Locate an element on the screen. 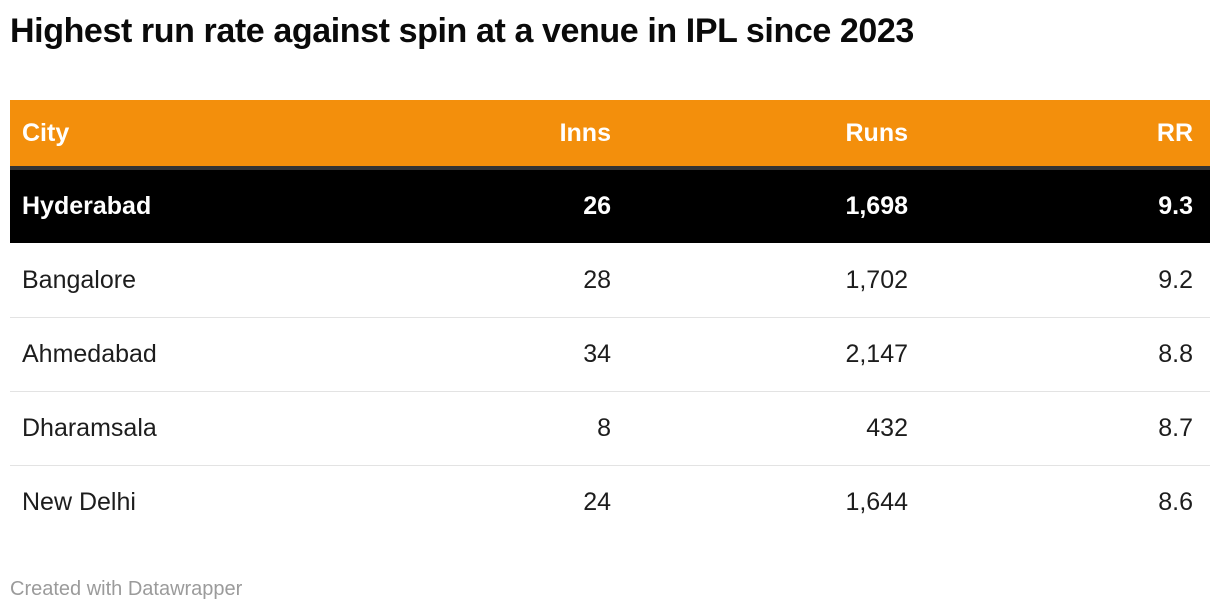  cell-runs: 1,644 is located at coordinates (876, 502).